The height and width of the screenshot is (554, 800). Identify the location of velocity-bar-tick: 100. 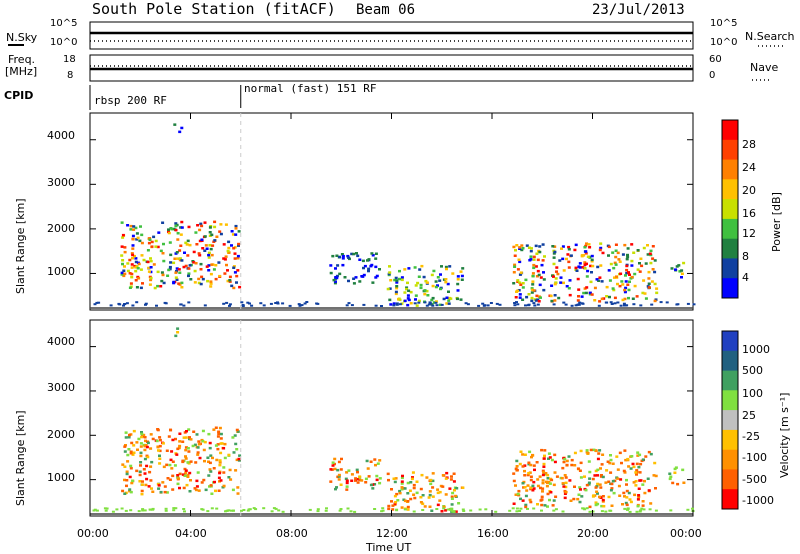
(752, 393).